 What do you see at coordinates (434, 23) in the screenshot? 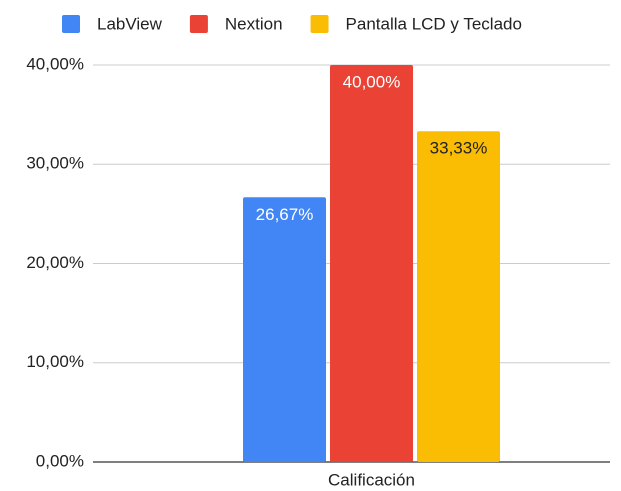
I see `legend-label: Pantalla LCD y Teclado` at bounding box center [434, 23].